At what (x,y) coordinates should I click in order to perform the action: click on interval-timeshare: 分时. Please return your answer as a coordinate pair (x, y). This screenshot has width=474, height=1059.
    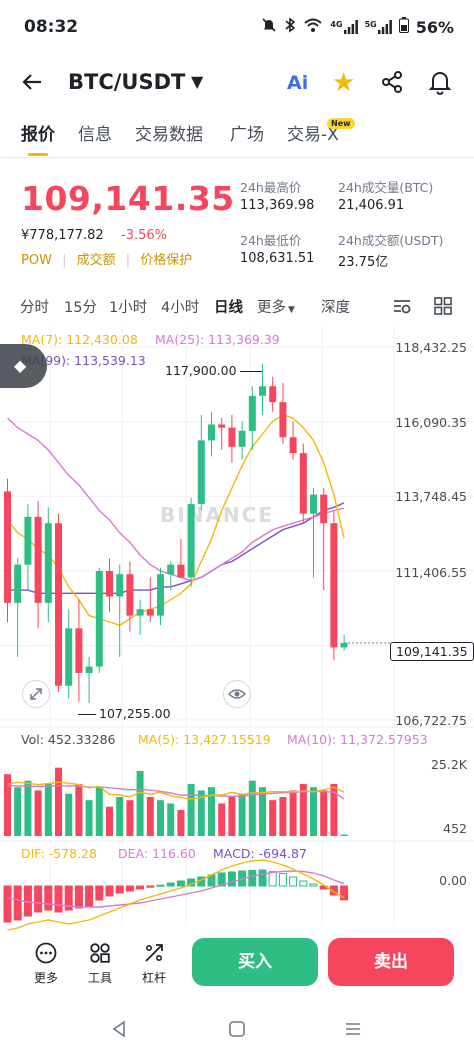
    Looking at the image, I should click on (34, 308).